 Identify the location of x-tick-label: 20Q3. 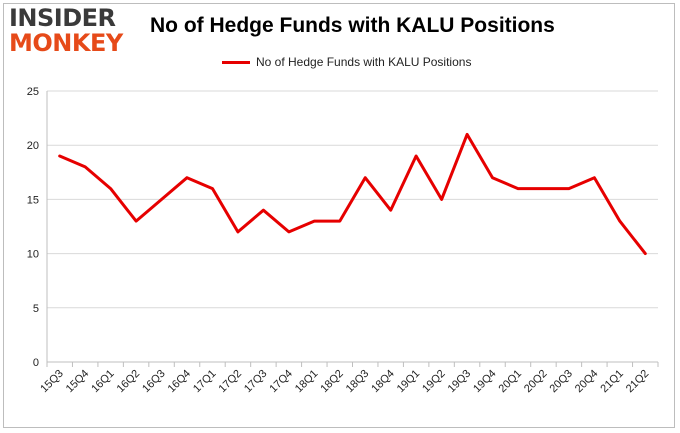
(561, 382).